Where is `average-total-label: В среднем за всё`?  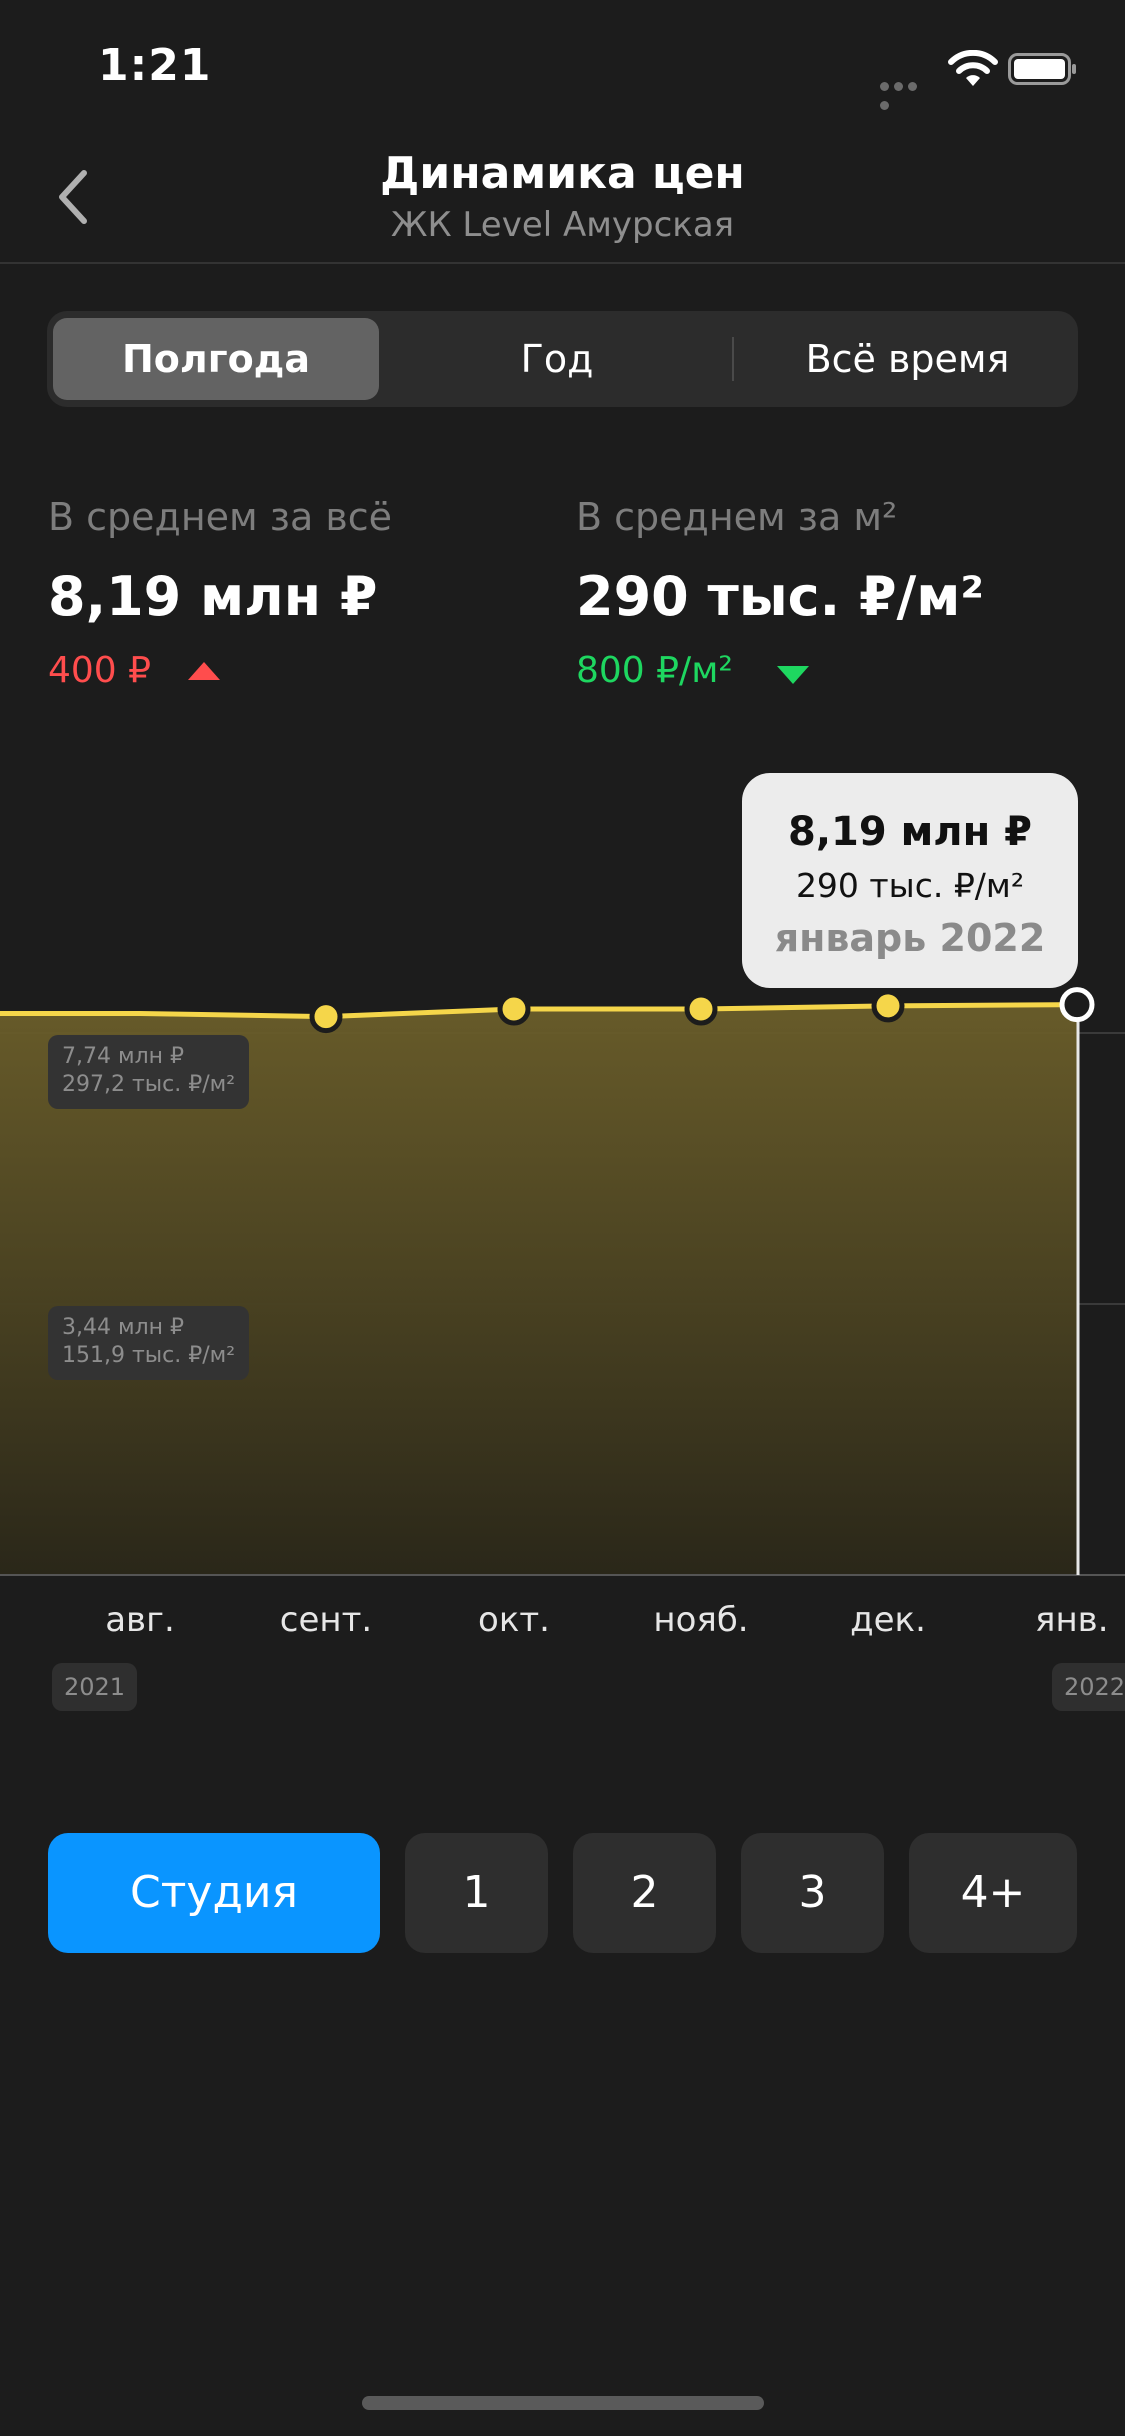 average-total-label: В среднем за всё is located at coordinates (220, 517).